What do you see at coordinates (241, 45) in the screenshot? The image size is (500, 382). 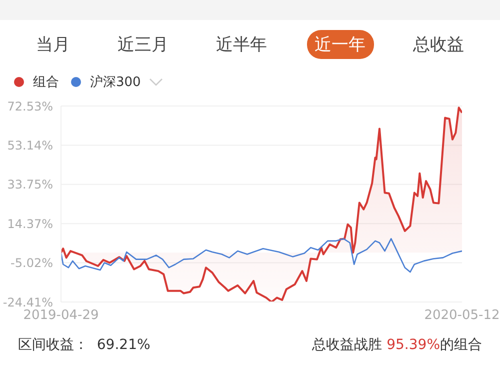 I see `text: 近半年` at bounding box center [241, 45].